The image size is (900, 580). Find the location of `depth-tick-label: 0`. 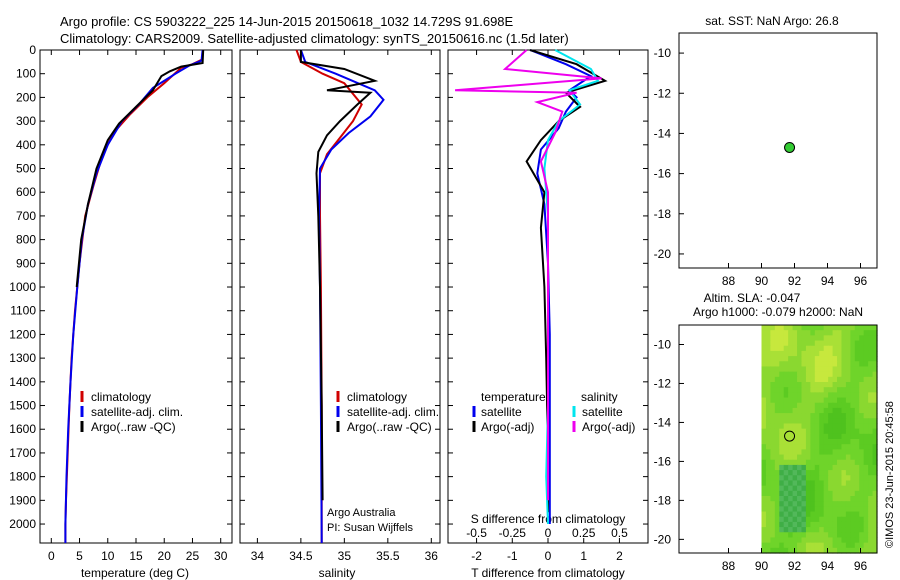

depth-tick-label: 0 is located at coordinates (32, 50).